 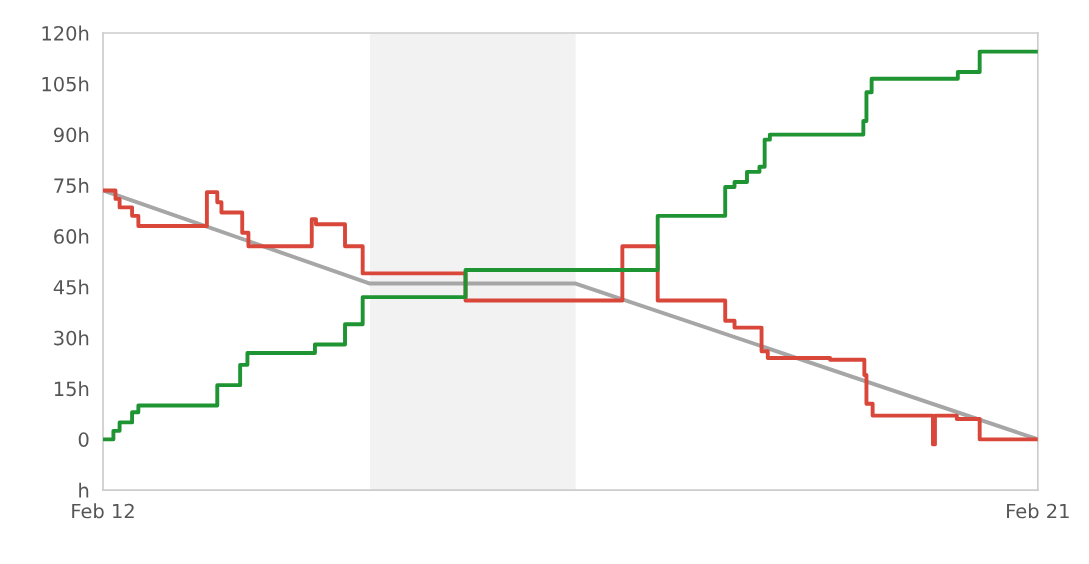 I want to click on y-tick-label: 75h, so click(x=71, y=185).